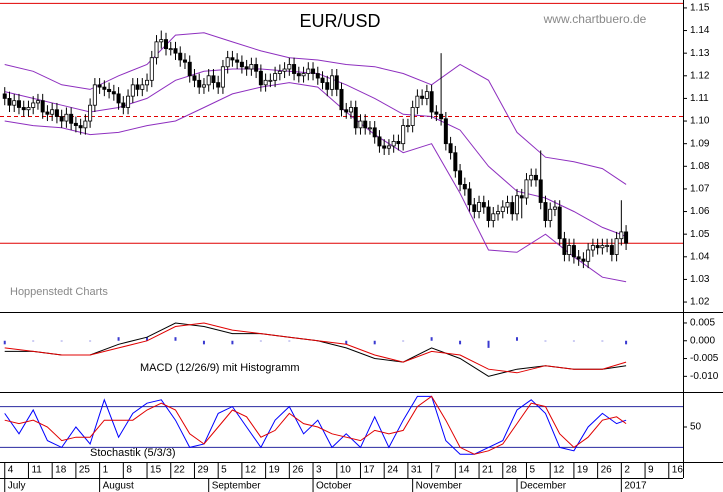  What do you see at coordinates (393, 470) in the screenshot?
I see `x-tick-label: 24` at bounding box center [393, 470].